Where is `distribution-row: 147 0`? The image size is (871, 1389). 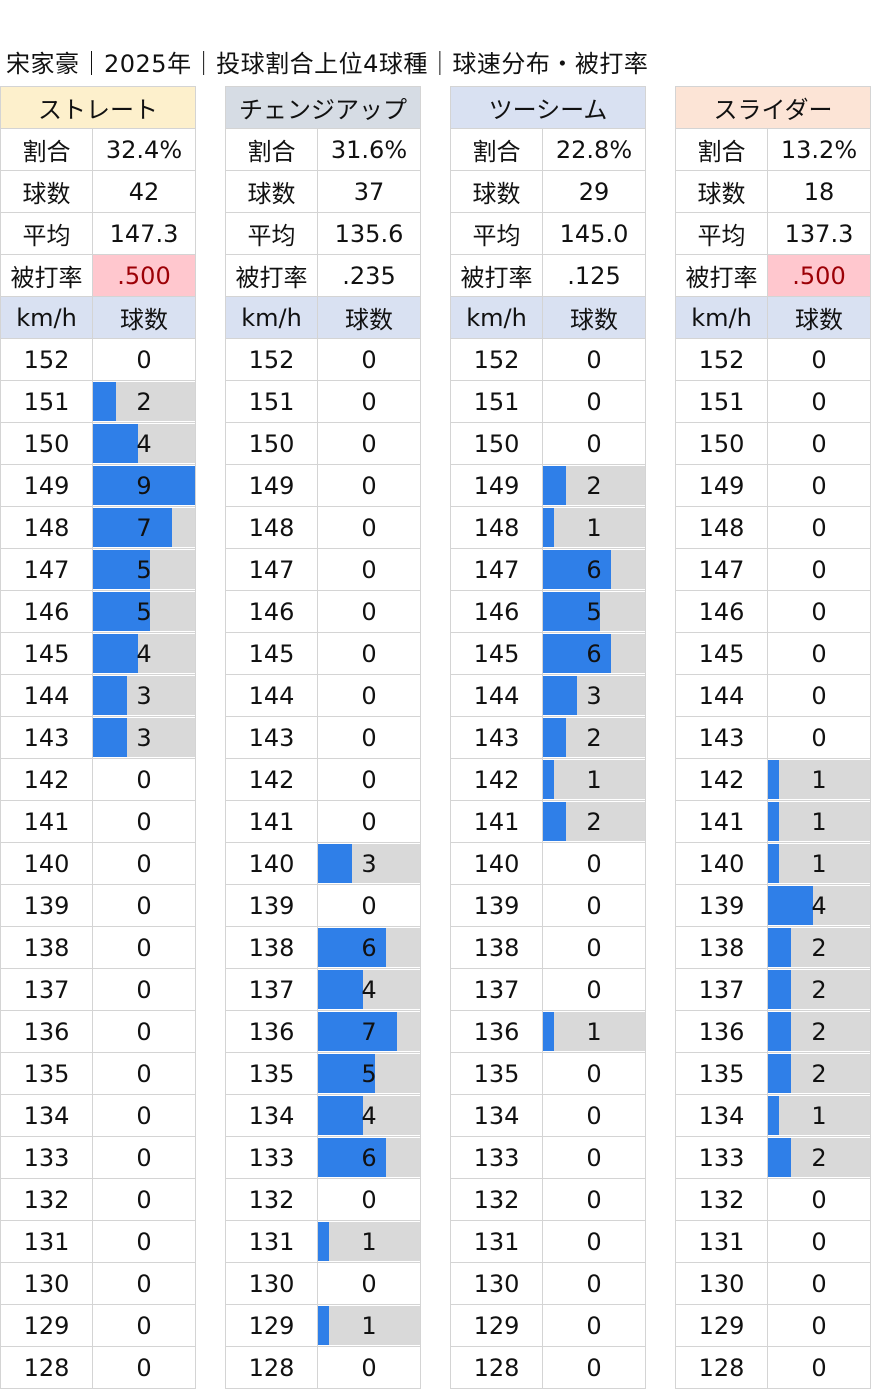 distribution-row: 147 0 is located at coordinates (323, 569).